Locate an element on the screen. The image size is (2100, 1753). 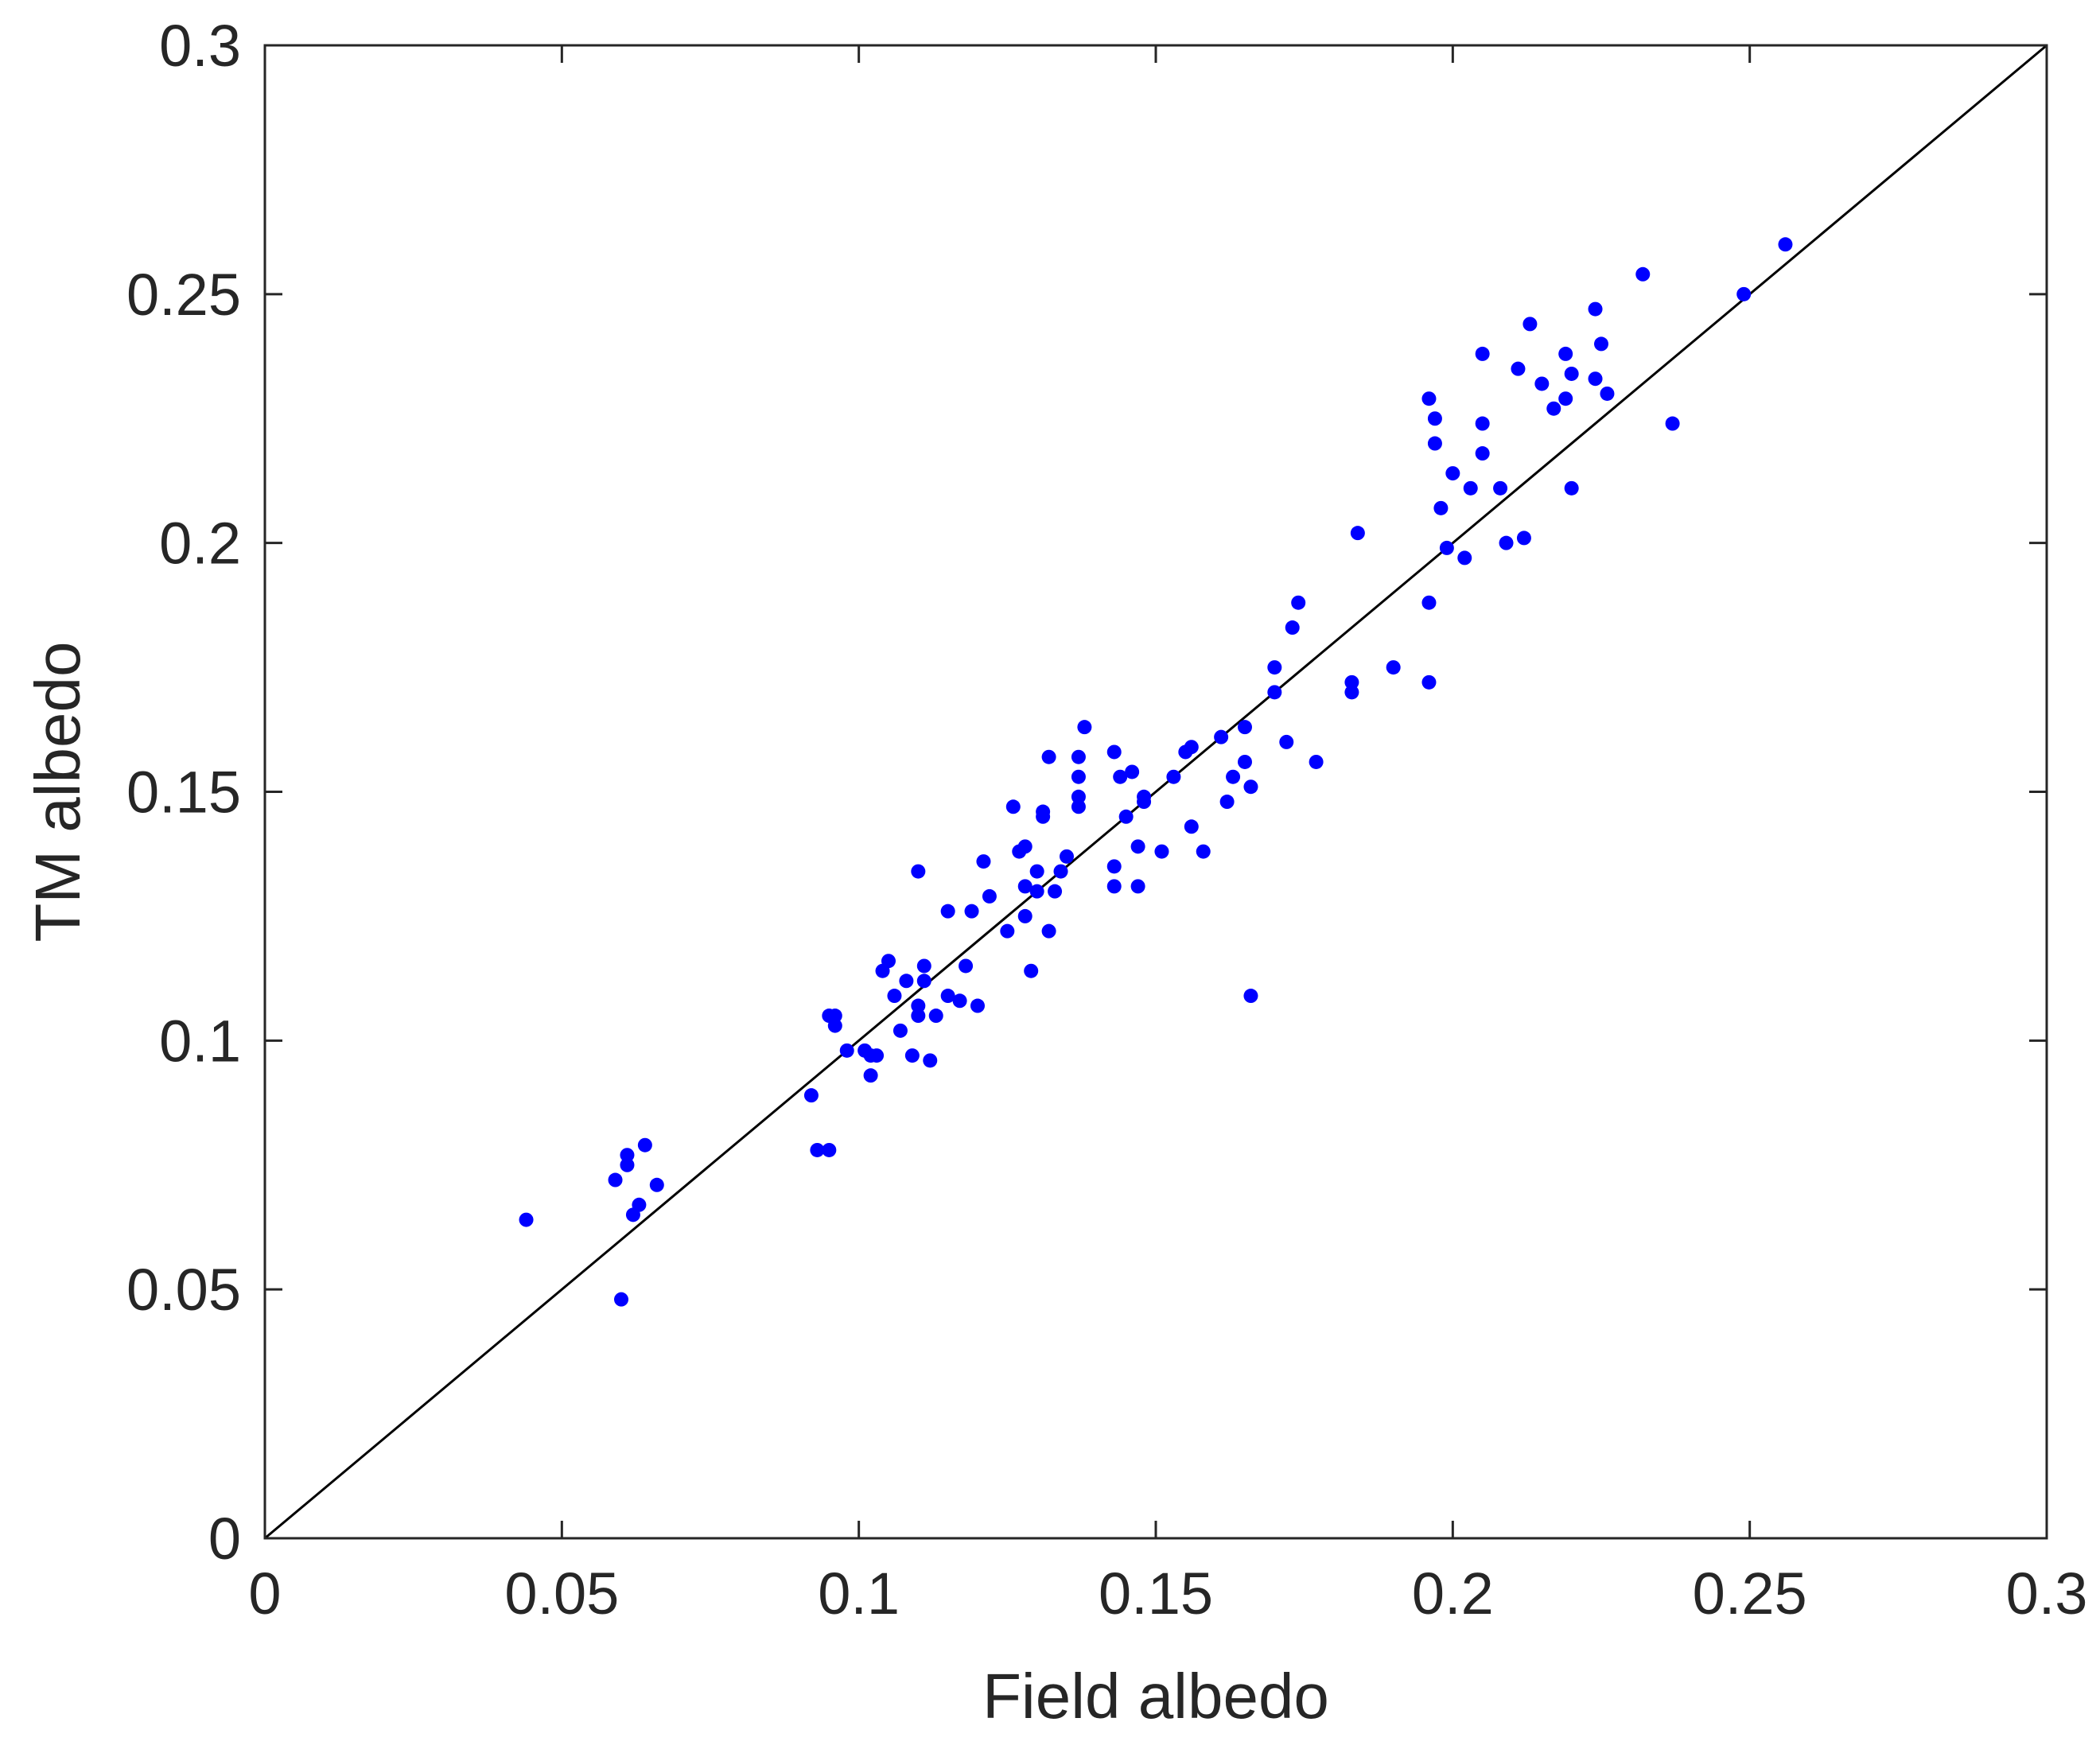
x-tick-label: 0.25 is located at coordinates (1750, 1594).